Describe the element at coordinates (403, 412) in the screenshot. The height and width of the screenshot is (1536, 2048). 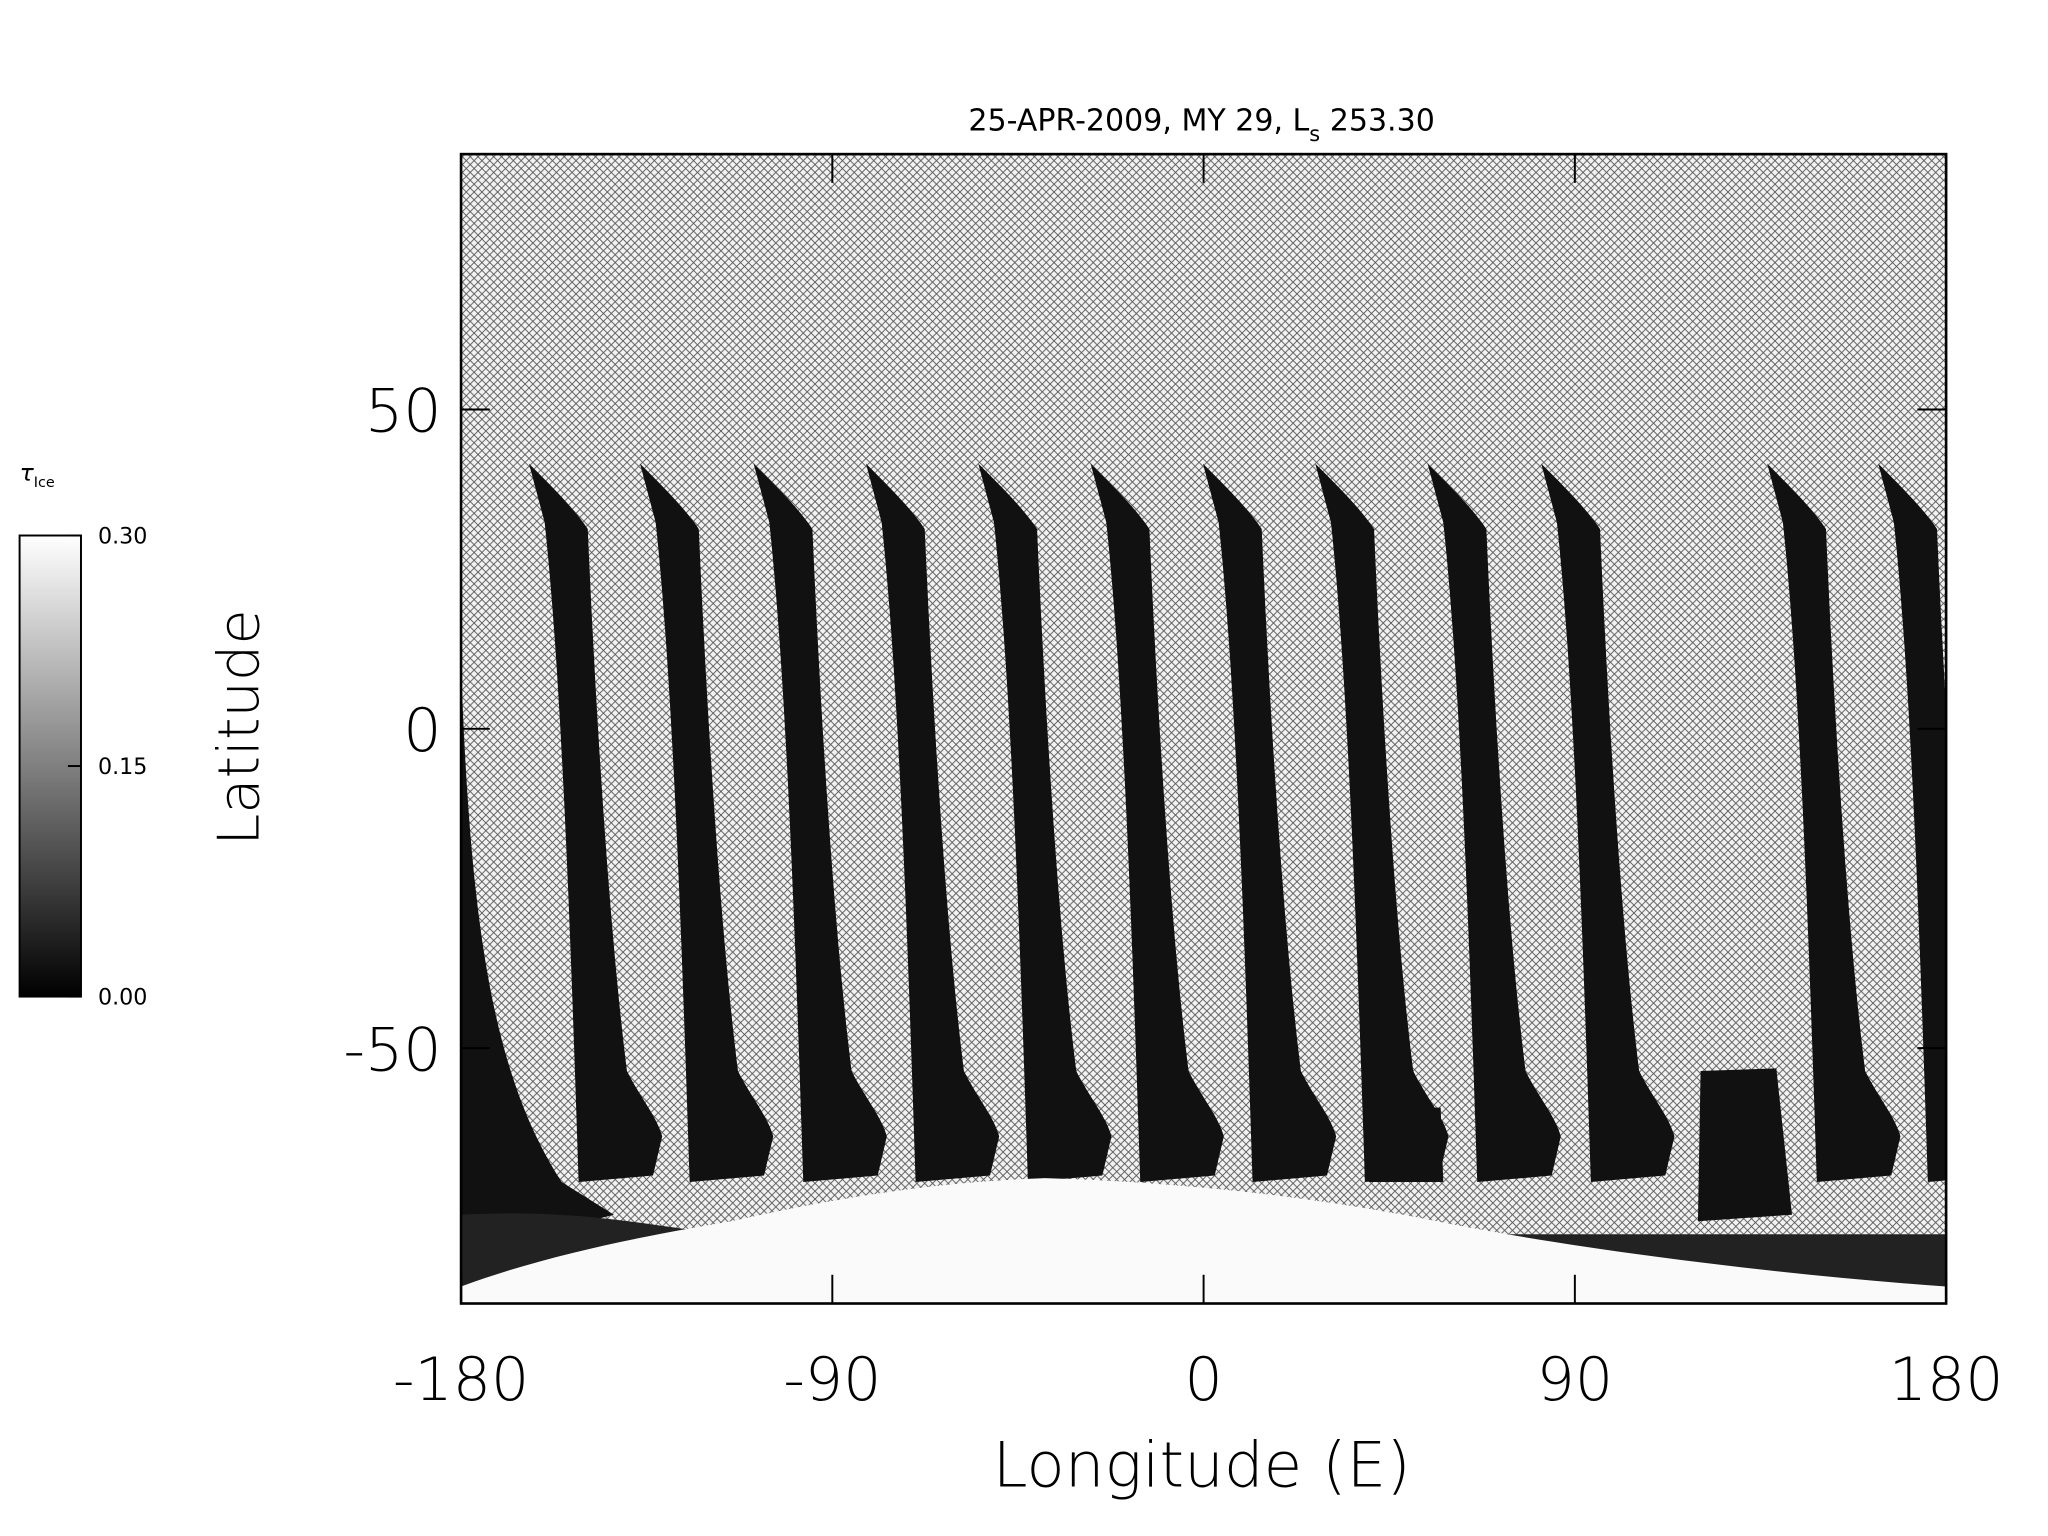
I see `y-tick-label: 50` at that location.